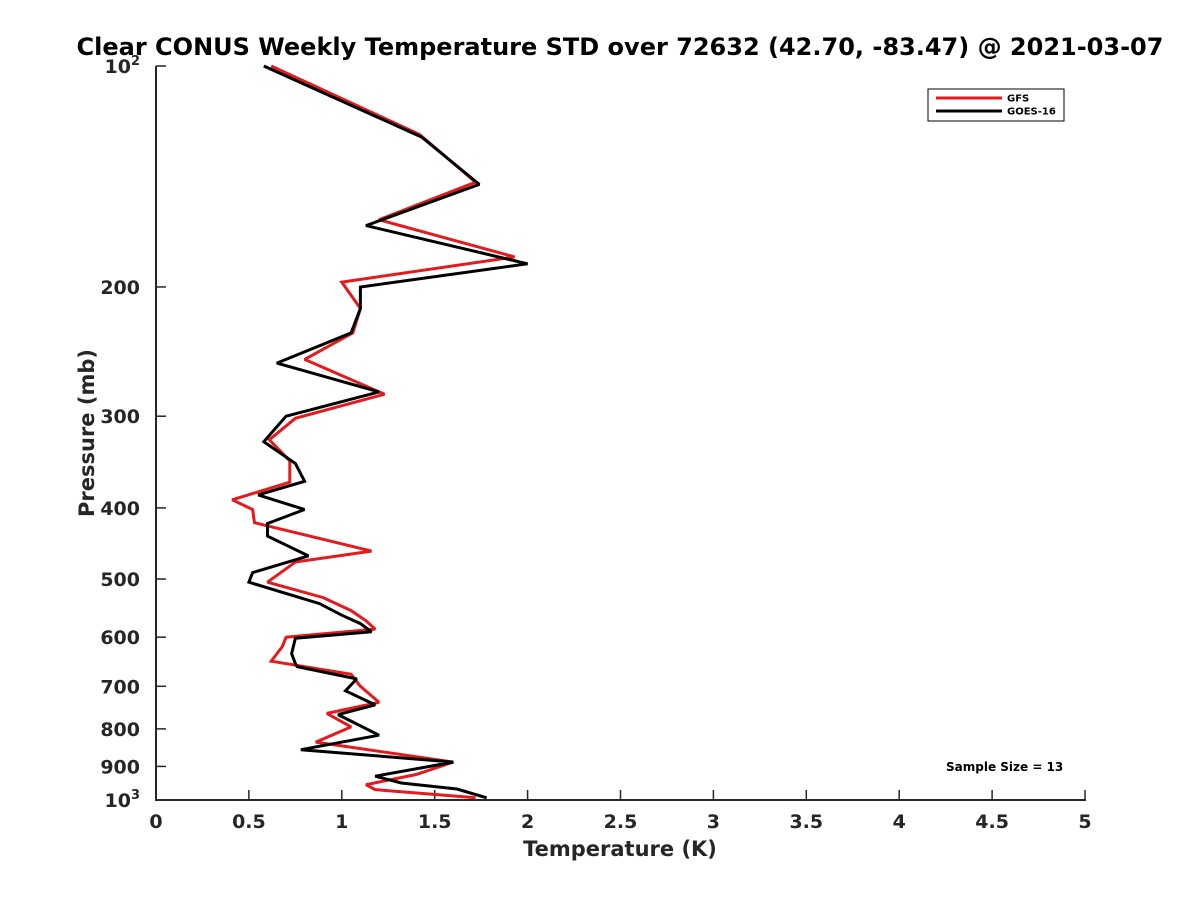 The image size is (1200, 900). I want to click on x-tick-label: 2, so click(527, 822).